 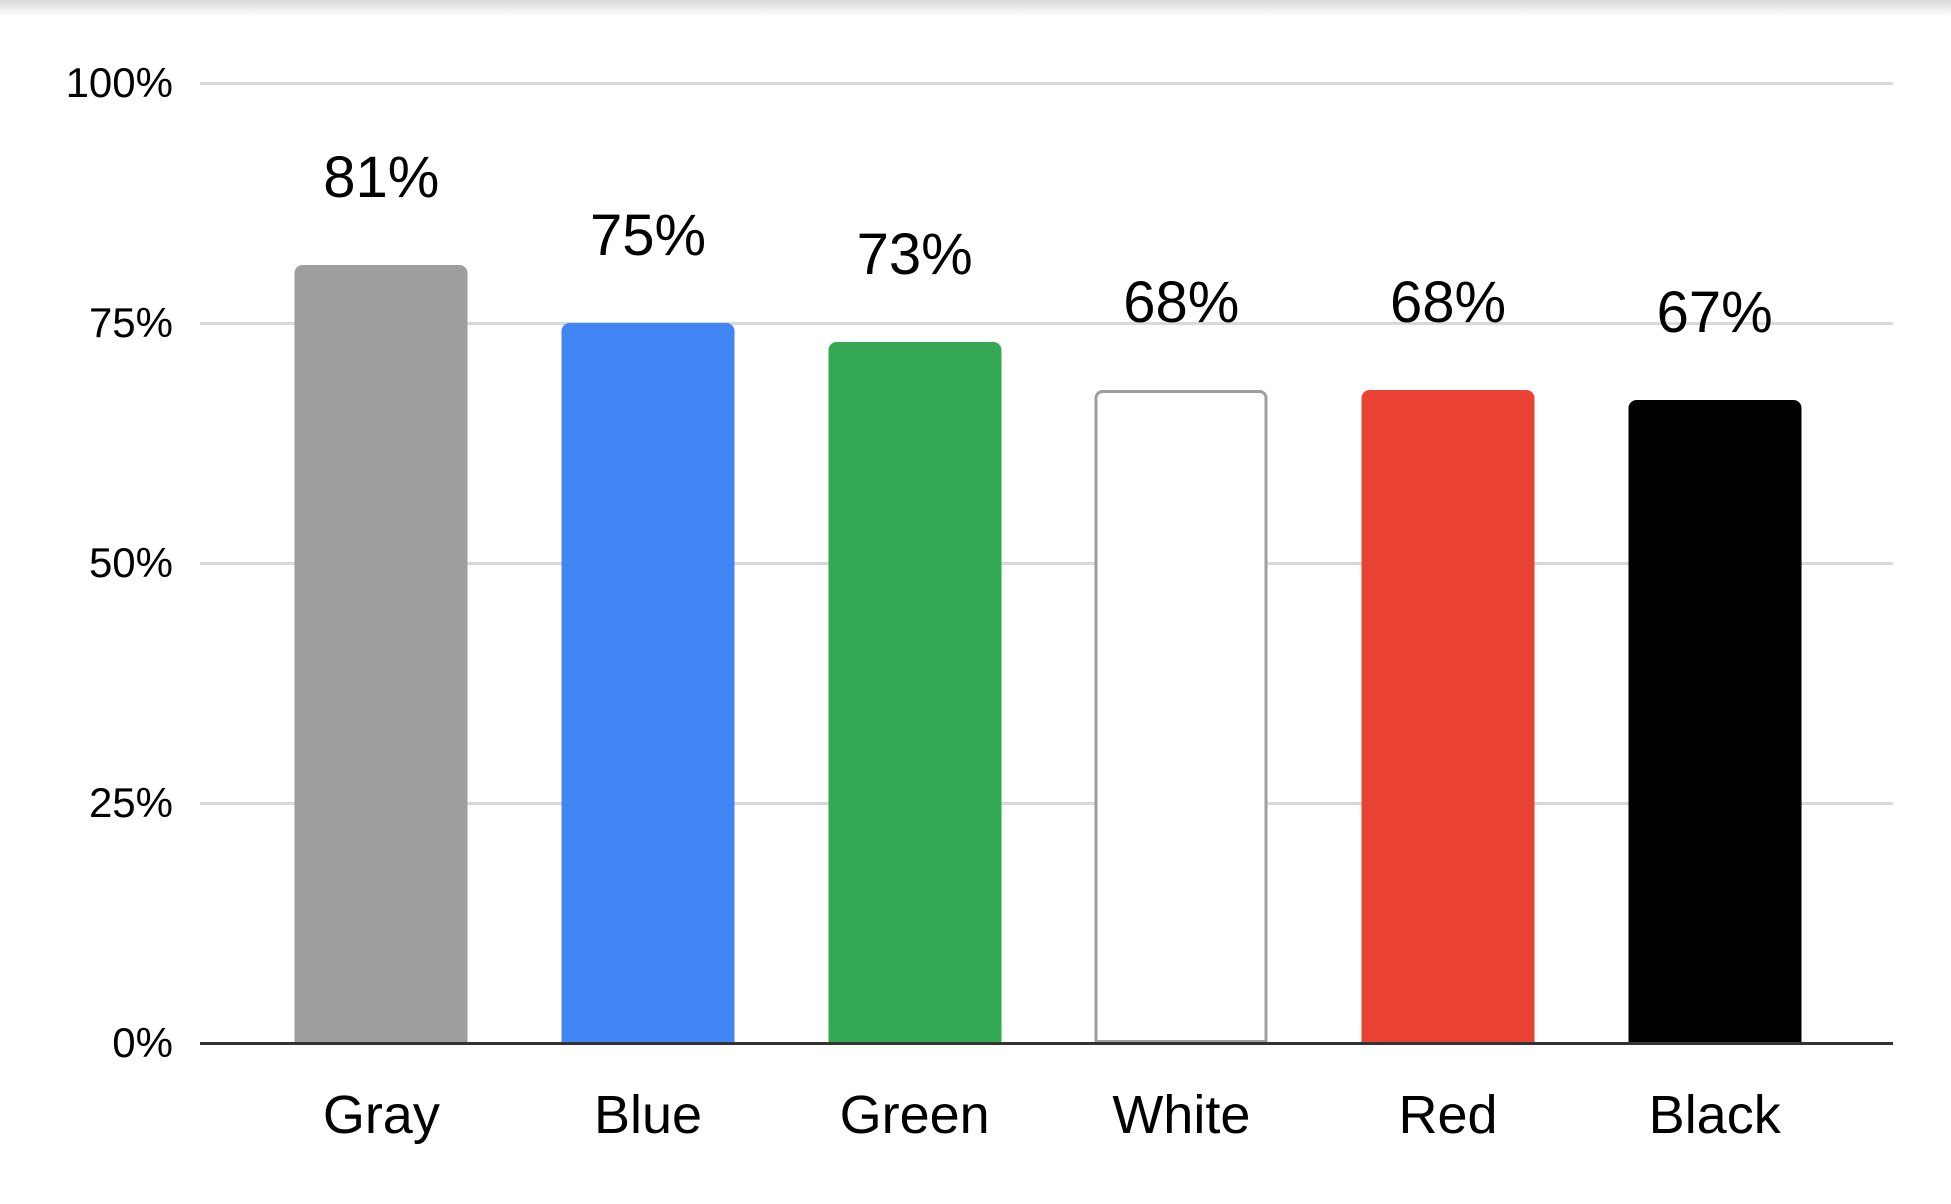 I want to click on category-label: Red, so click(x=1448, y=1115).